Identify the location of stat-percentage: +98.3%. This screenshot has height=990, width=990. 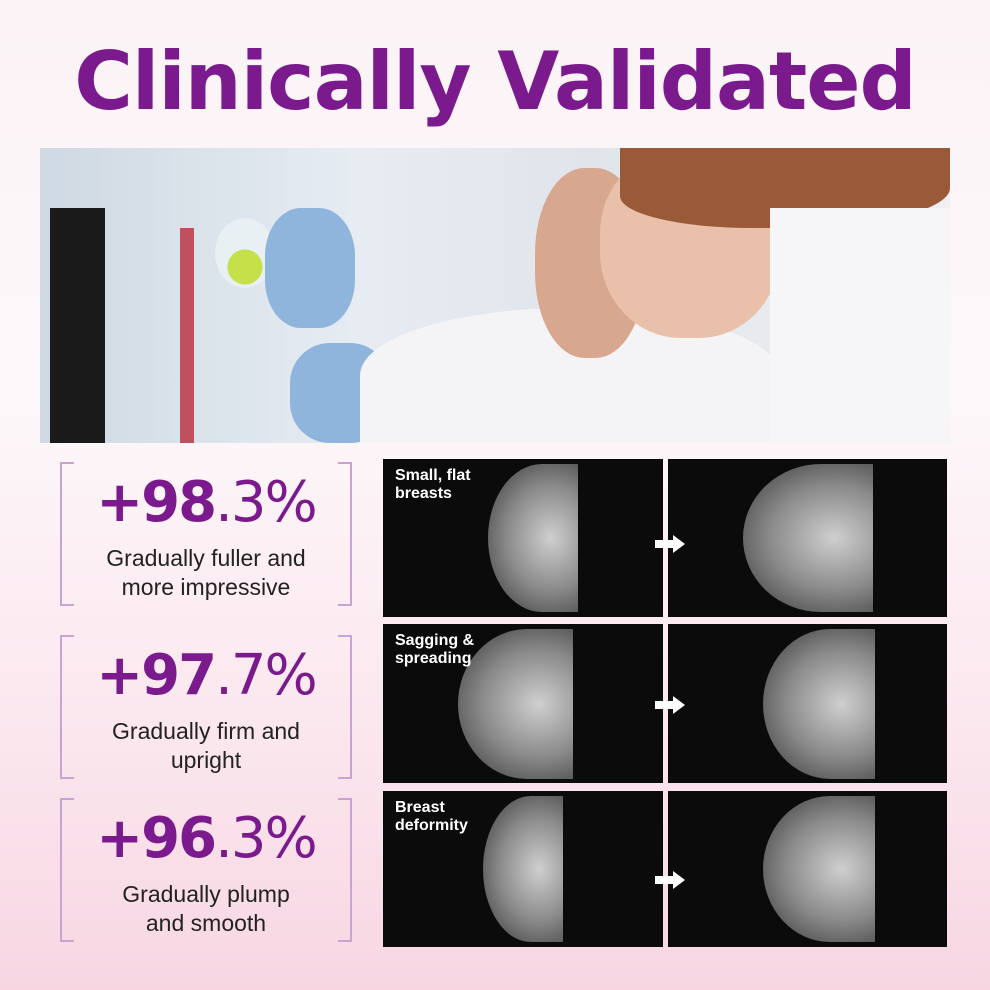
(206, 502).